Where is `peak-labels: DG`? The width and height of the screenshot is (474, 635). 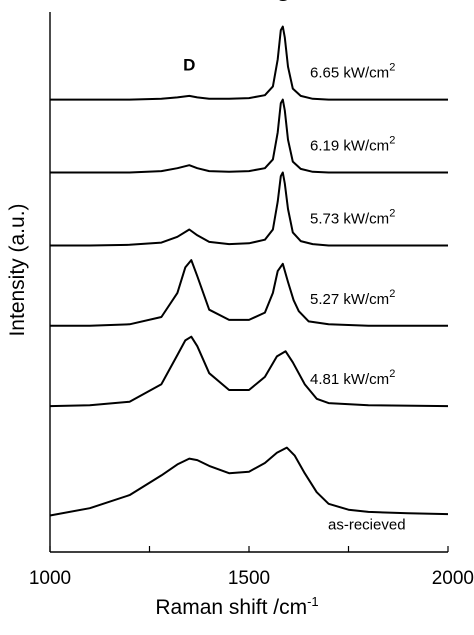 peak-labels: DG is located at coordinates (236, 37).